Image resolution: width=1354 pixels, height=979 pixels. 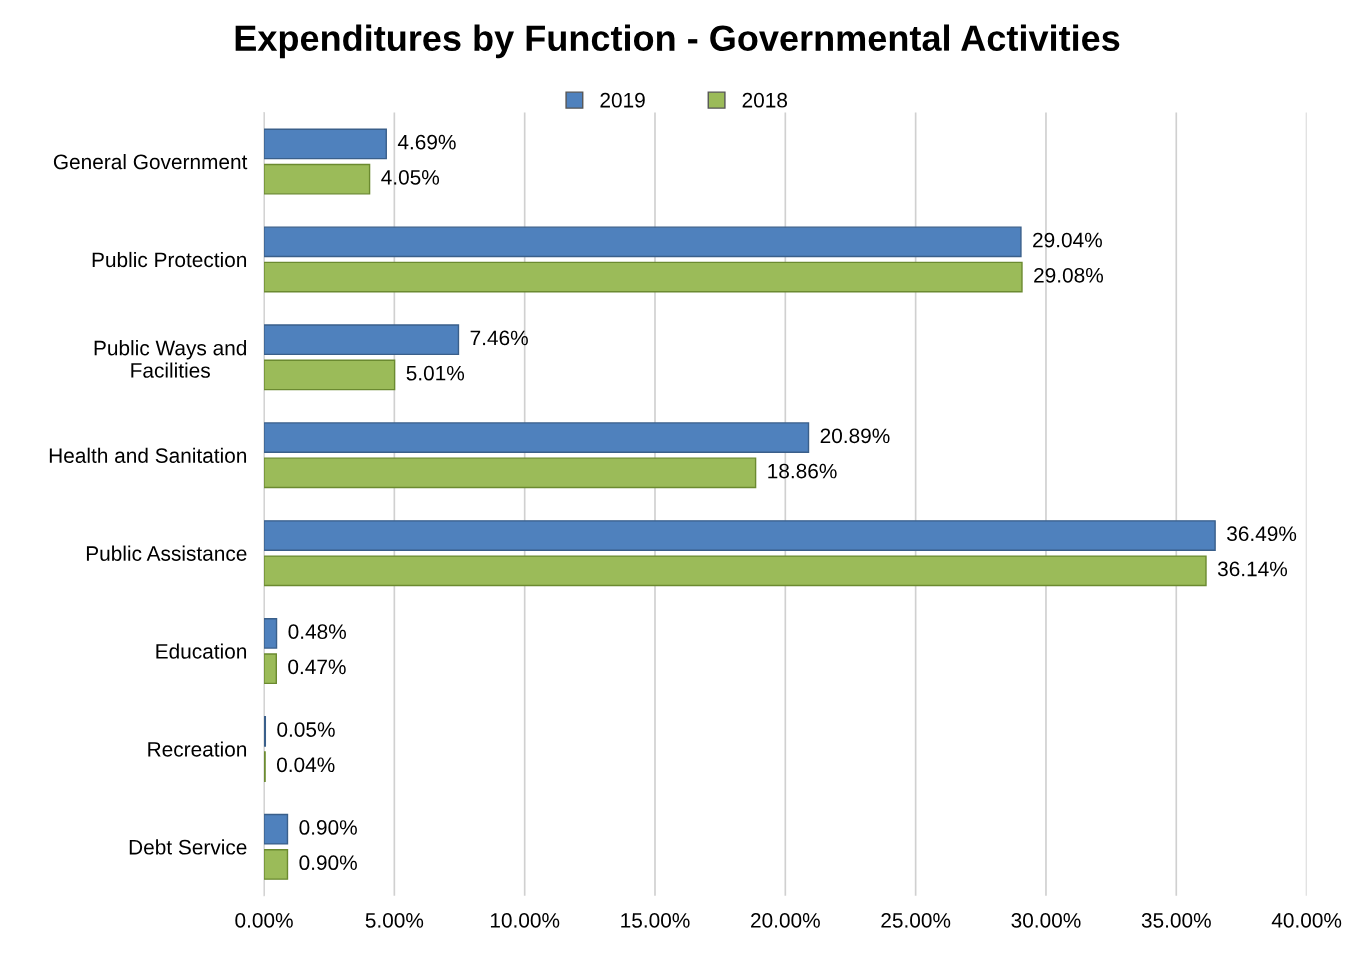 What do you see at coordinates (148, 455) in the screenshot?
I see `y-tick-label: Health and Sanitation` at bounding box center [148, 455].